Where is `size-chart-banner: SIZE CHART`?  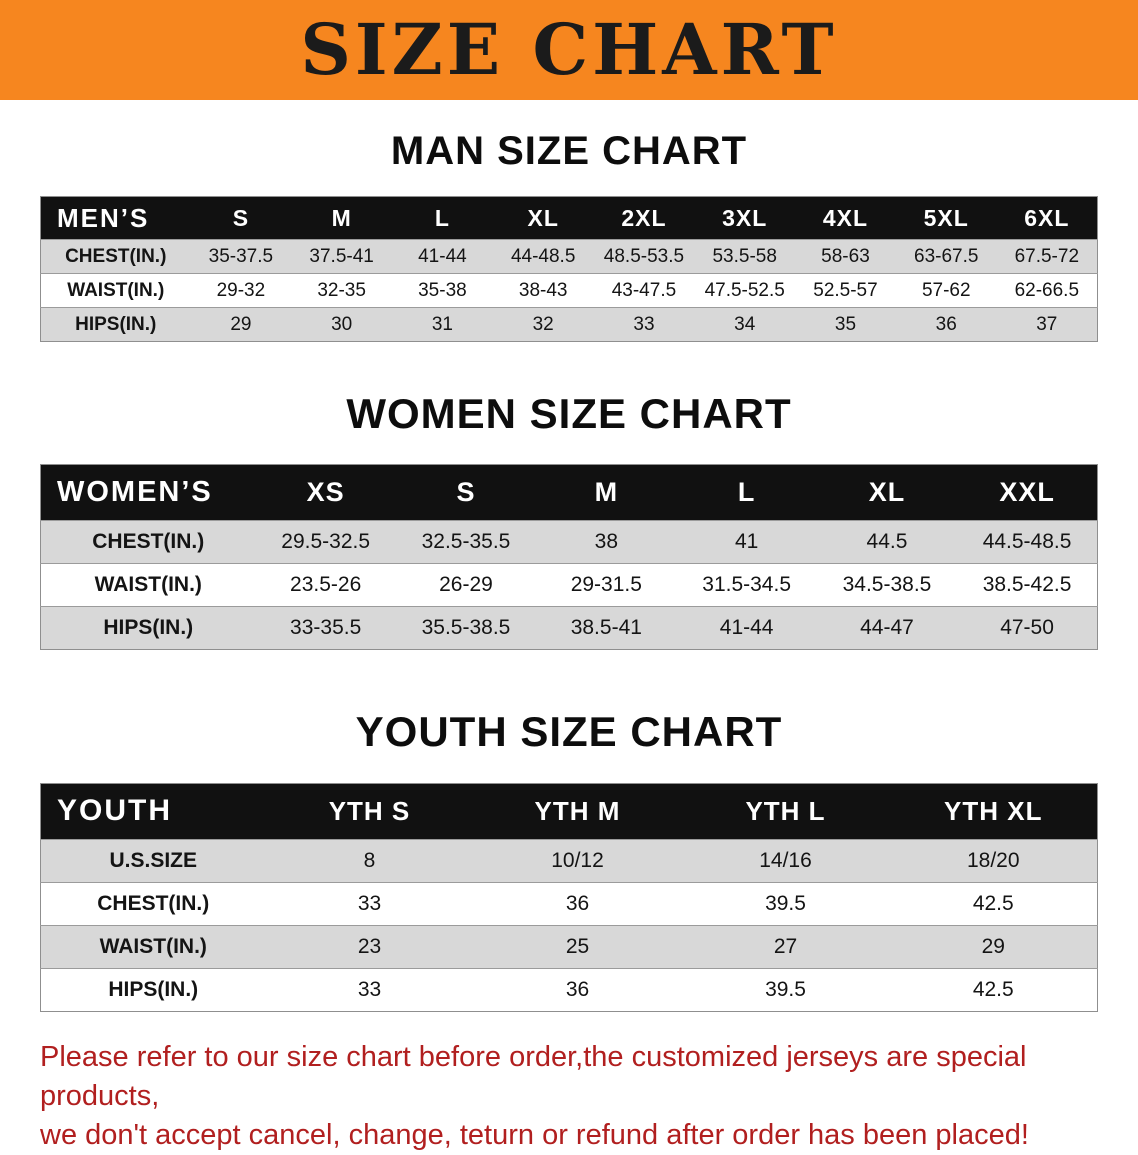
size-chart-banner: SIZE CHART is located at coordinates (569, 50).